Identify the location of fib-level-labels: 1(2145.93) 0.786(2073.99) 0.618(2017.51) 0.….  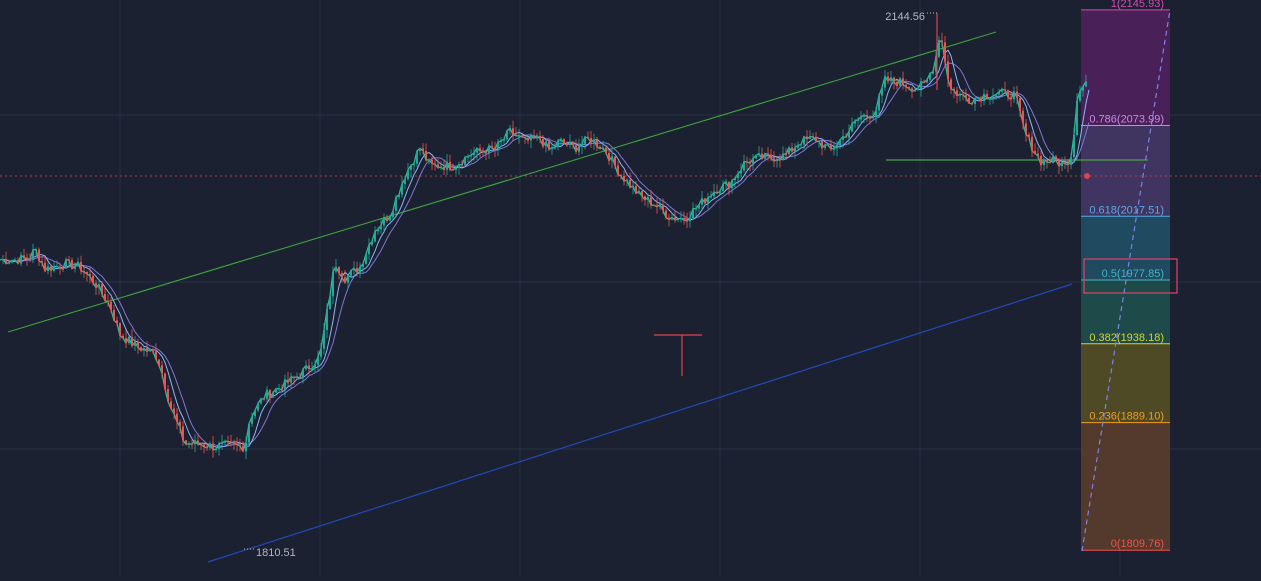
(1126, 275).